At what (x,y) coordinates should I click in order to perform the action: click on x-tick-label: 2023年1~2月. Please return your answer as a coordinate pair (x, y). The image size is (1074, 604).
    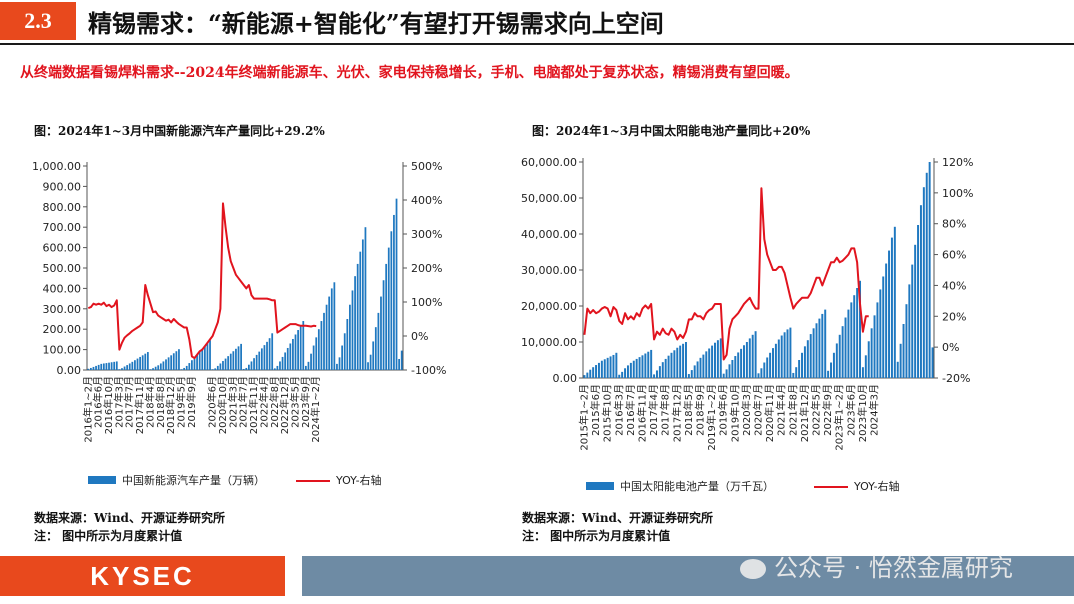
    Looking at the image, I should click on (839, 417).